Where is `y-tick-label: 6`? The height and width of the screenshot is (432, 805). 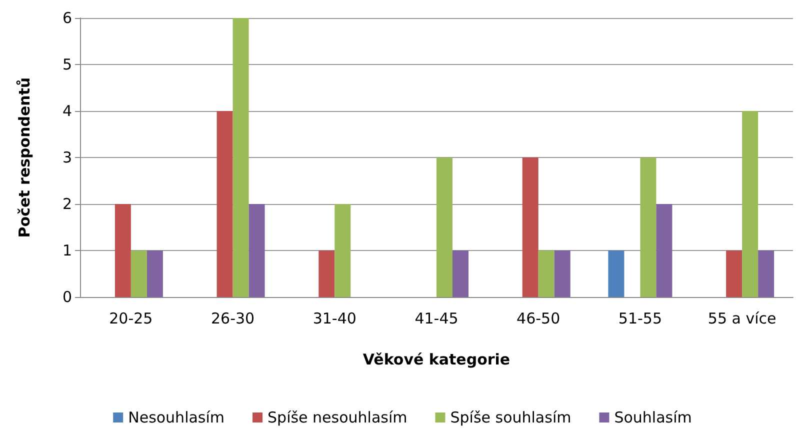 y-tick-label: 6 is located at coordinates (67, 18).